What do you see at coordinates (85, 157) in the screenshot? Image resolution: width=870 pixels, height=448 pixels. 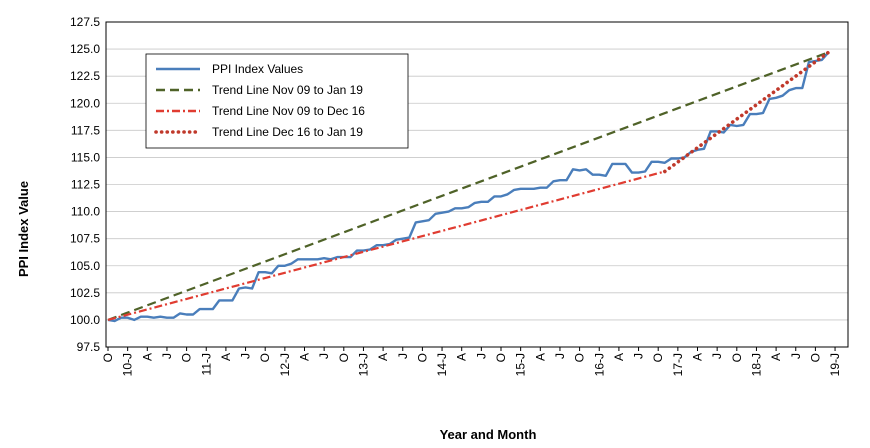 I see `y-tick-label: 115.0` at bounding box center [85, 157].